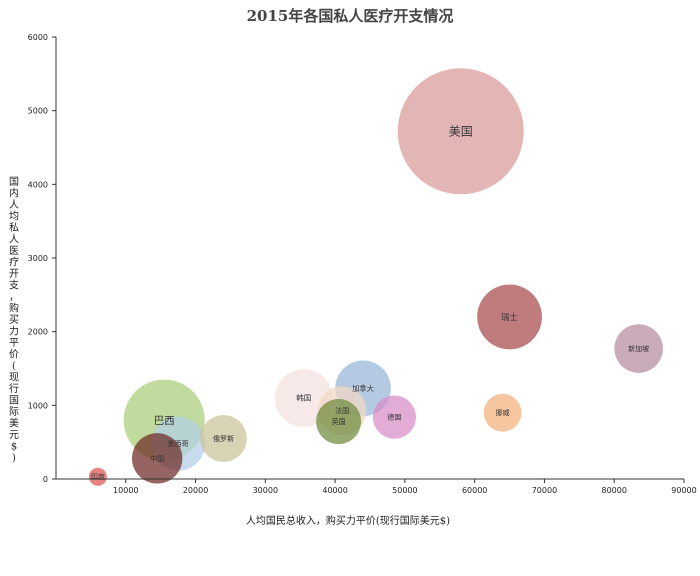  Describe the element at coordinates (178, 444) in the screenshot. I see `bubble-label: 墨西哥` at that location.